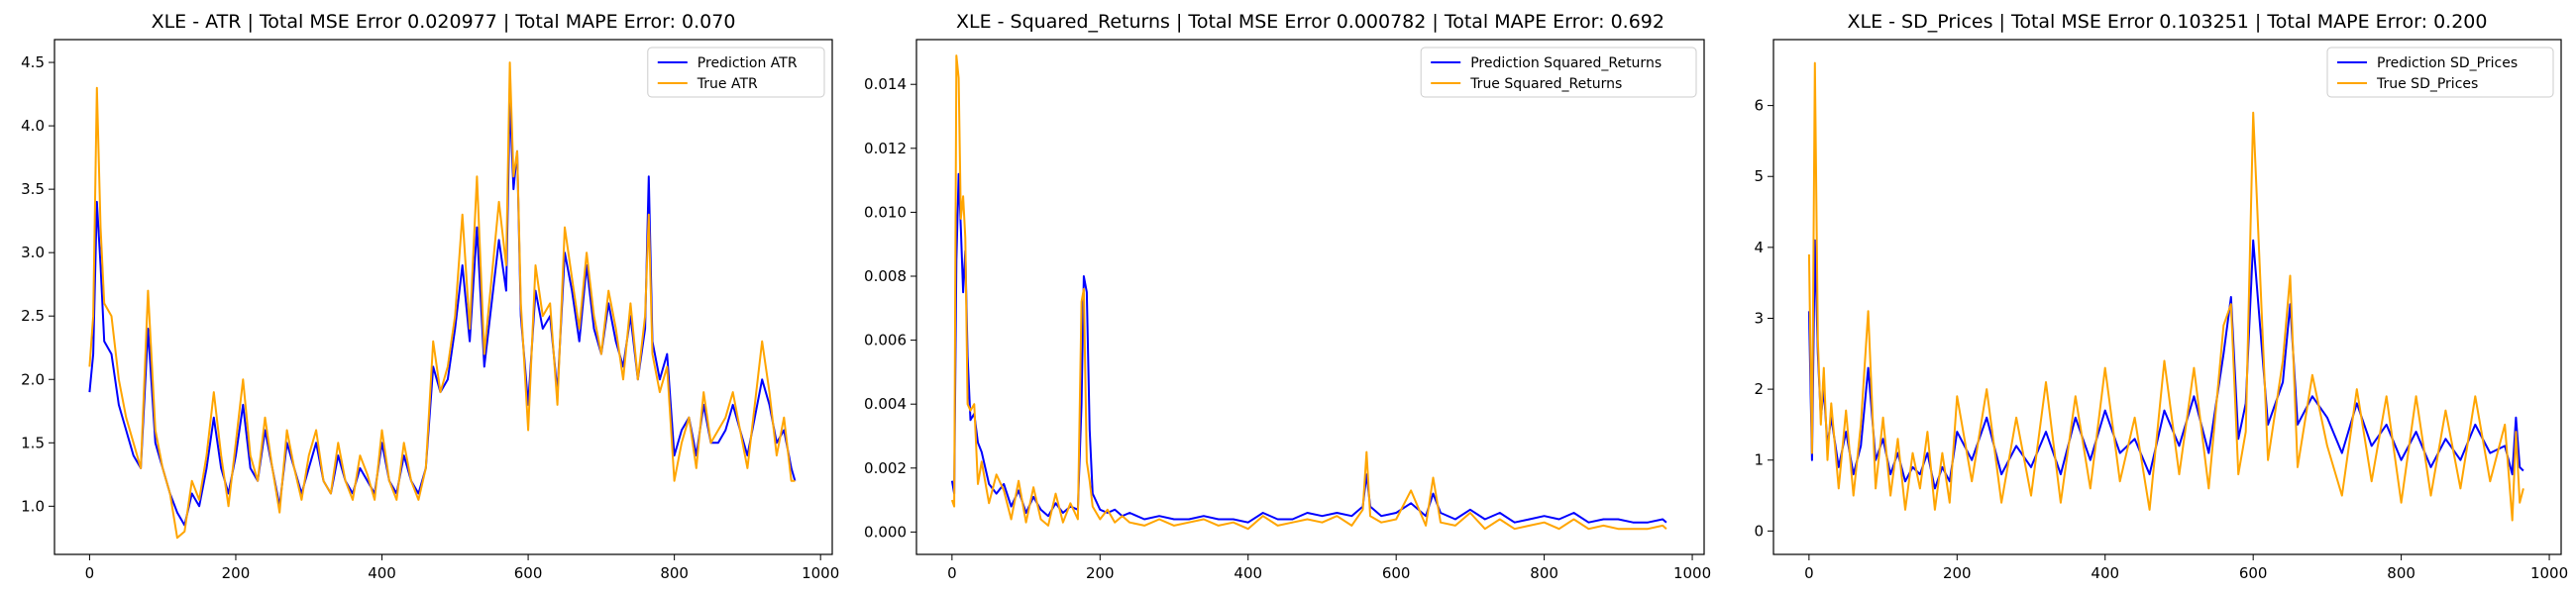 This screenshot has width=2576, height=594. I want to click on y-tick-label: 3.0, so click(33, 253).